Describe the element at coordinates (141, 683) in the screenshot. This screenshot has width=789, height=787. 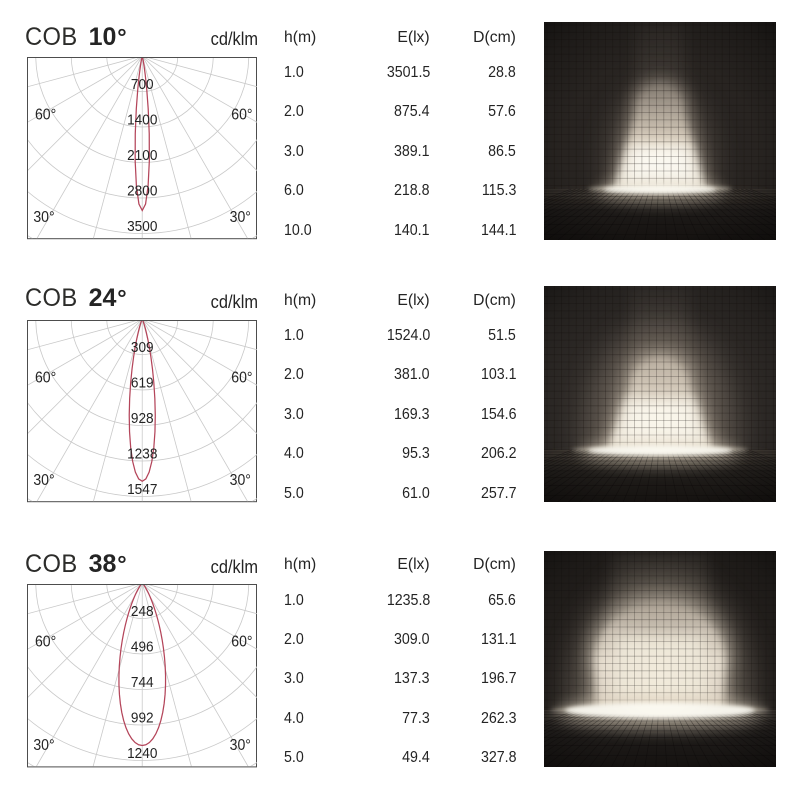
I see `svg-text: 744` at that location.